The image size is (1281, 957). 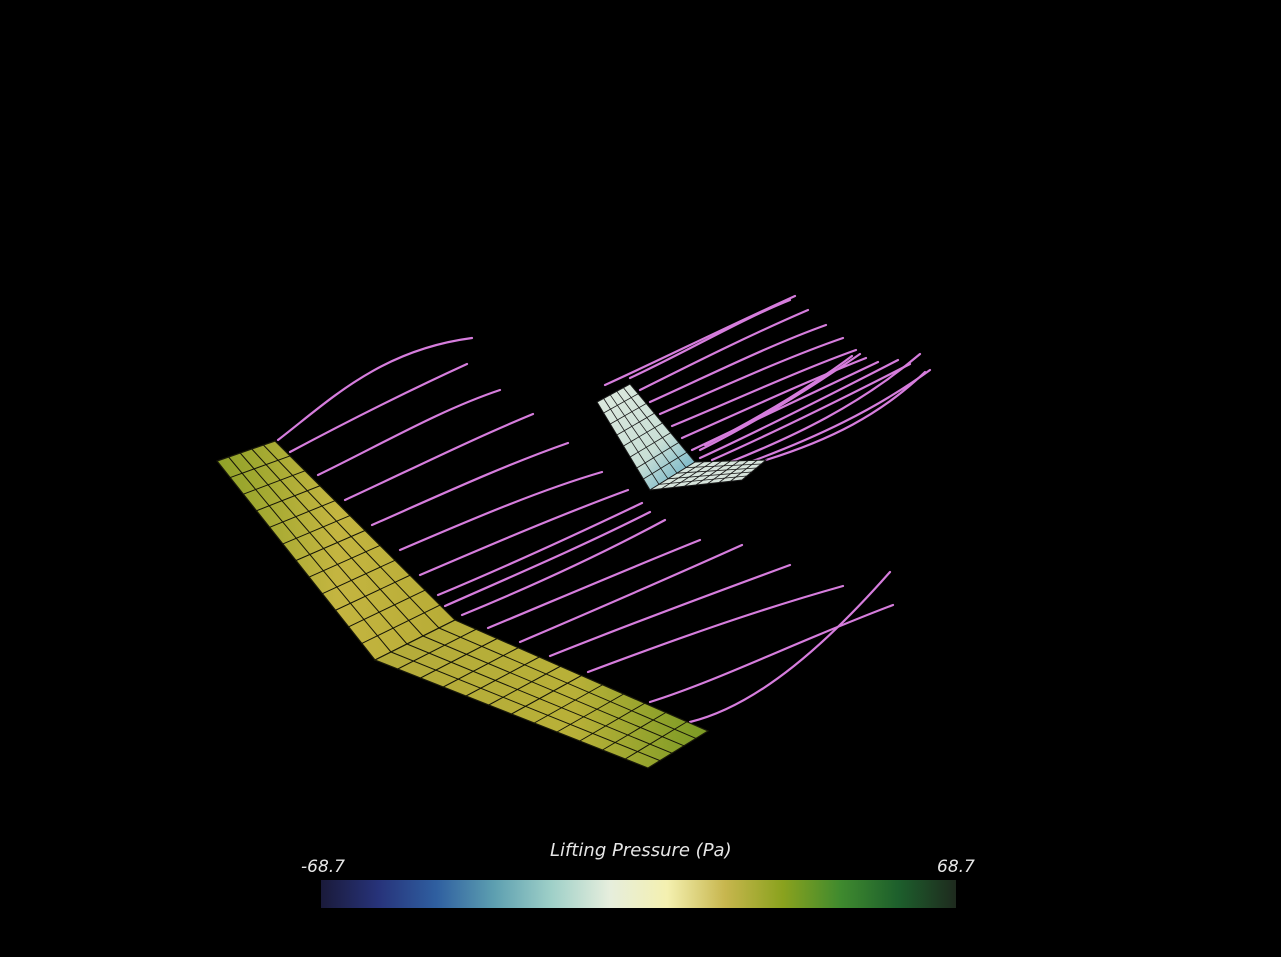 What do you see at coordinates (641, 850) in the screenshot?
I see `colorbar-title: Lifting Pressure (Pa)` at bounding box center [641, 850].